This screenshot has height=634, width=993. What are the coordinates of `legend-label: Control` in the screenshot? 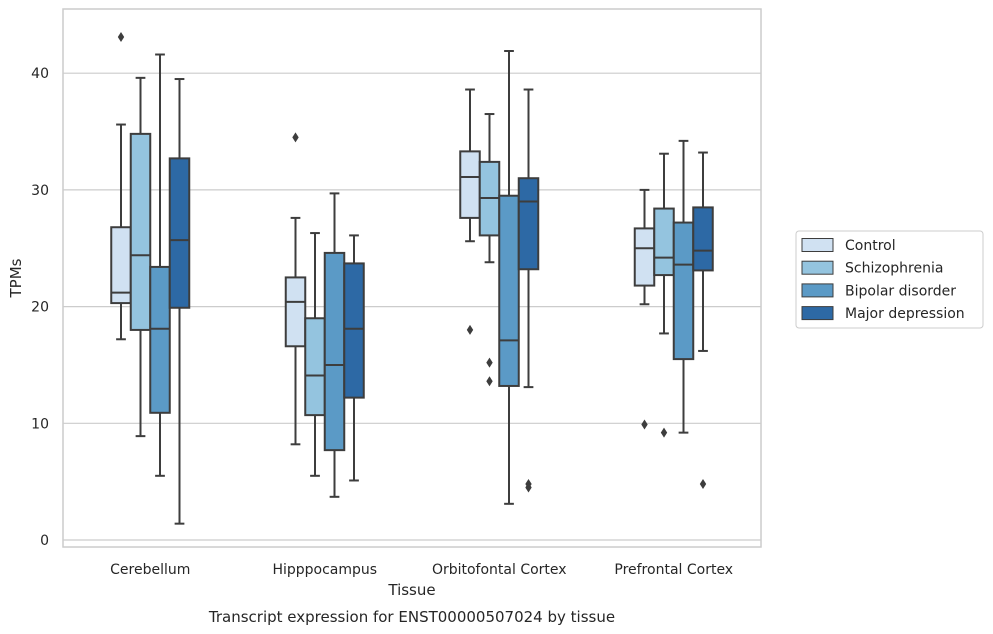 It's located at (870, 246).